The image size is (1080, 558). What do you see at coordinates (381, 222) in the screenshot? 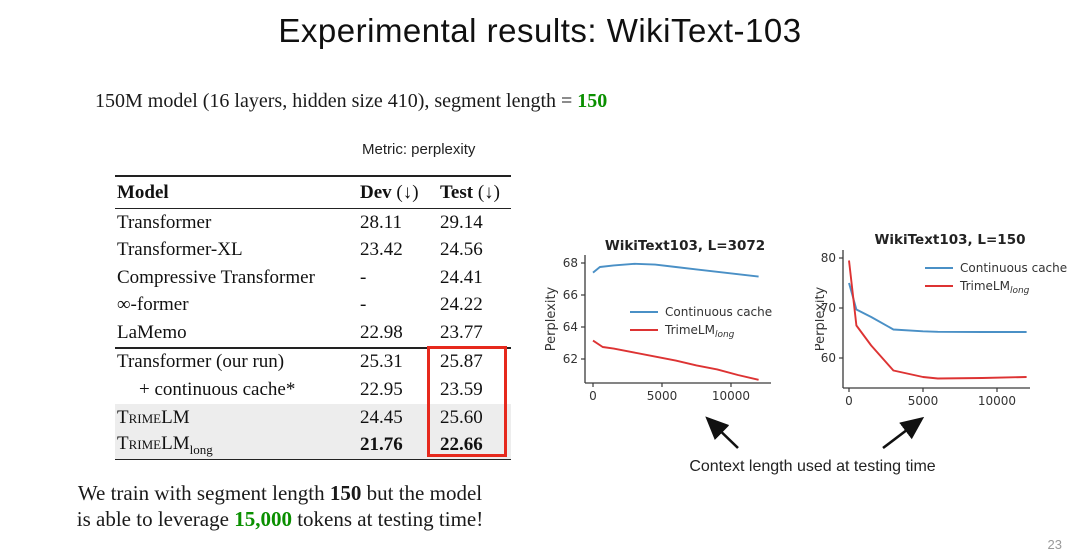
I see `dev-value-cell: 28.11` at bounding box center [381, 222].